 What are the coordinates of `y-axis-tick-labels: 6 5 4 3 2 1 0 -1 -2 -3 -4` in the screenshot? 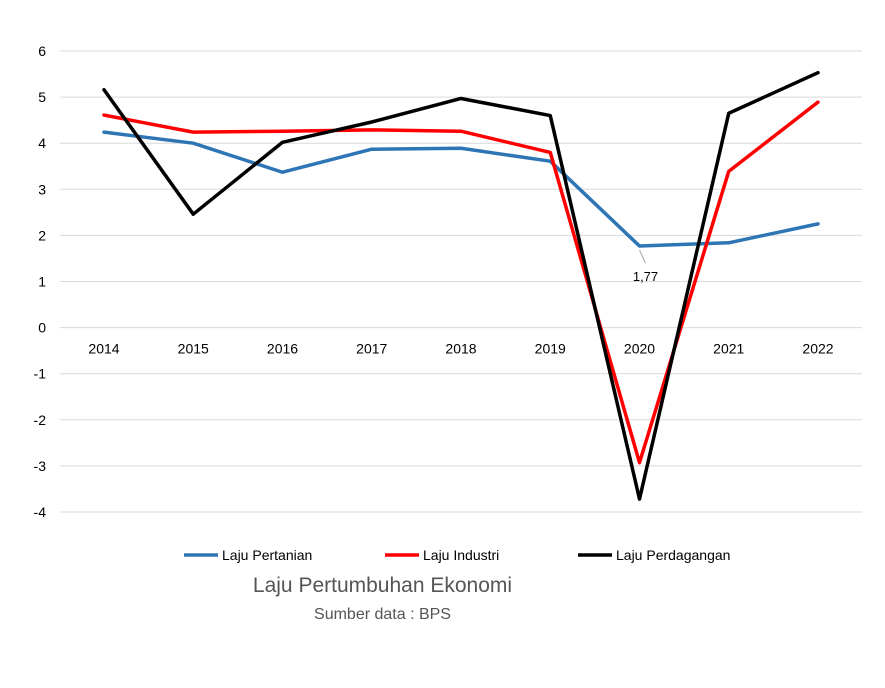 It's located at (40, 281).